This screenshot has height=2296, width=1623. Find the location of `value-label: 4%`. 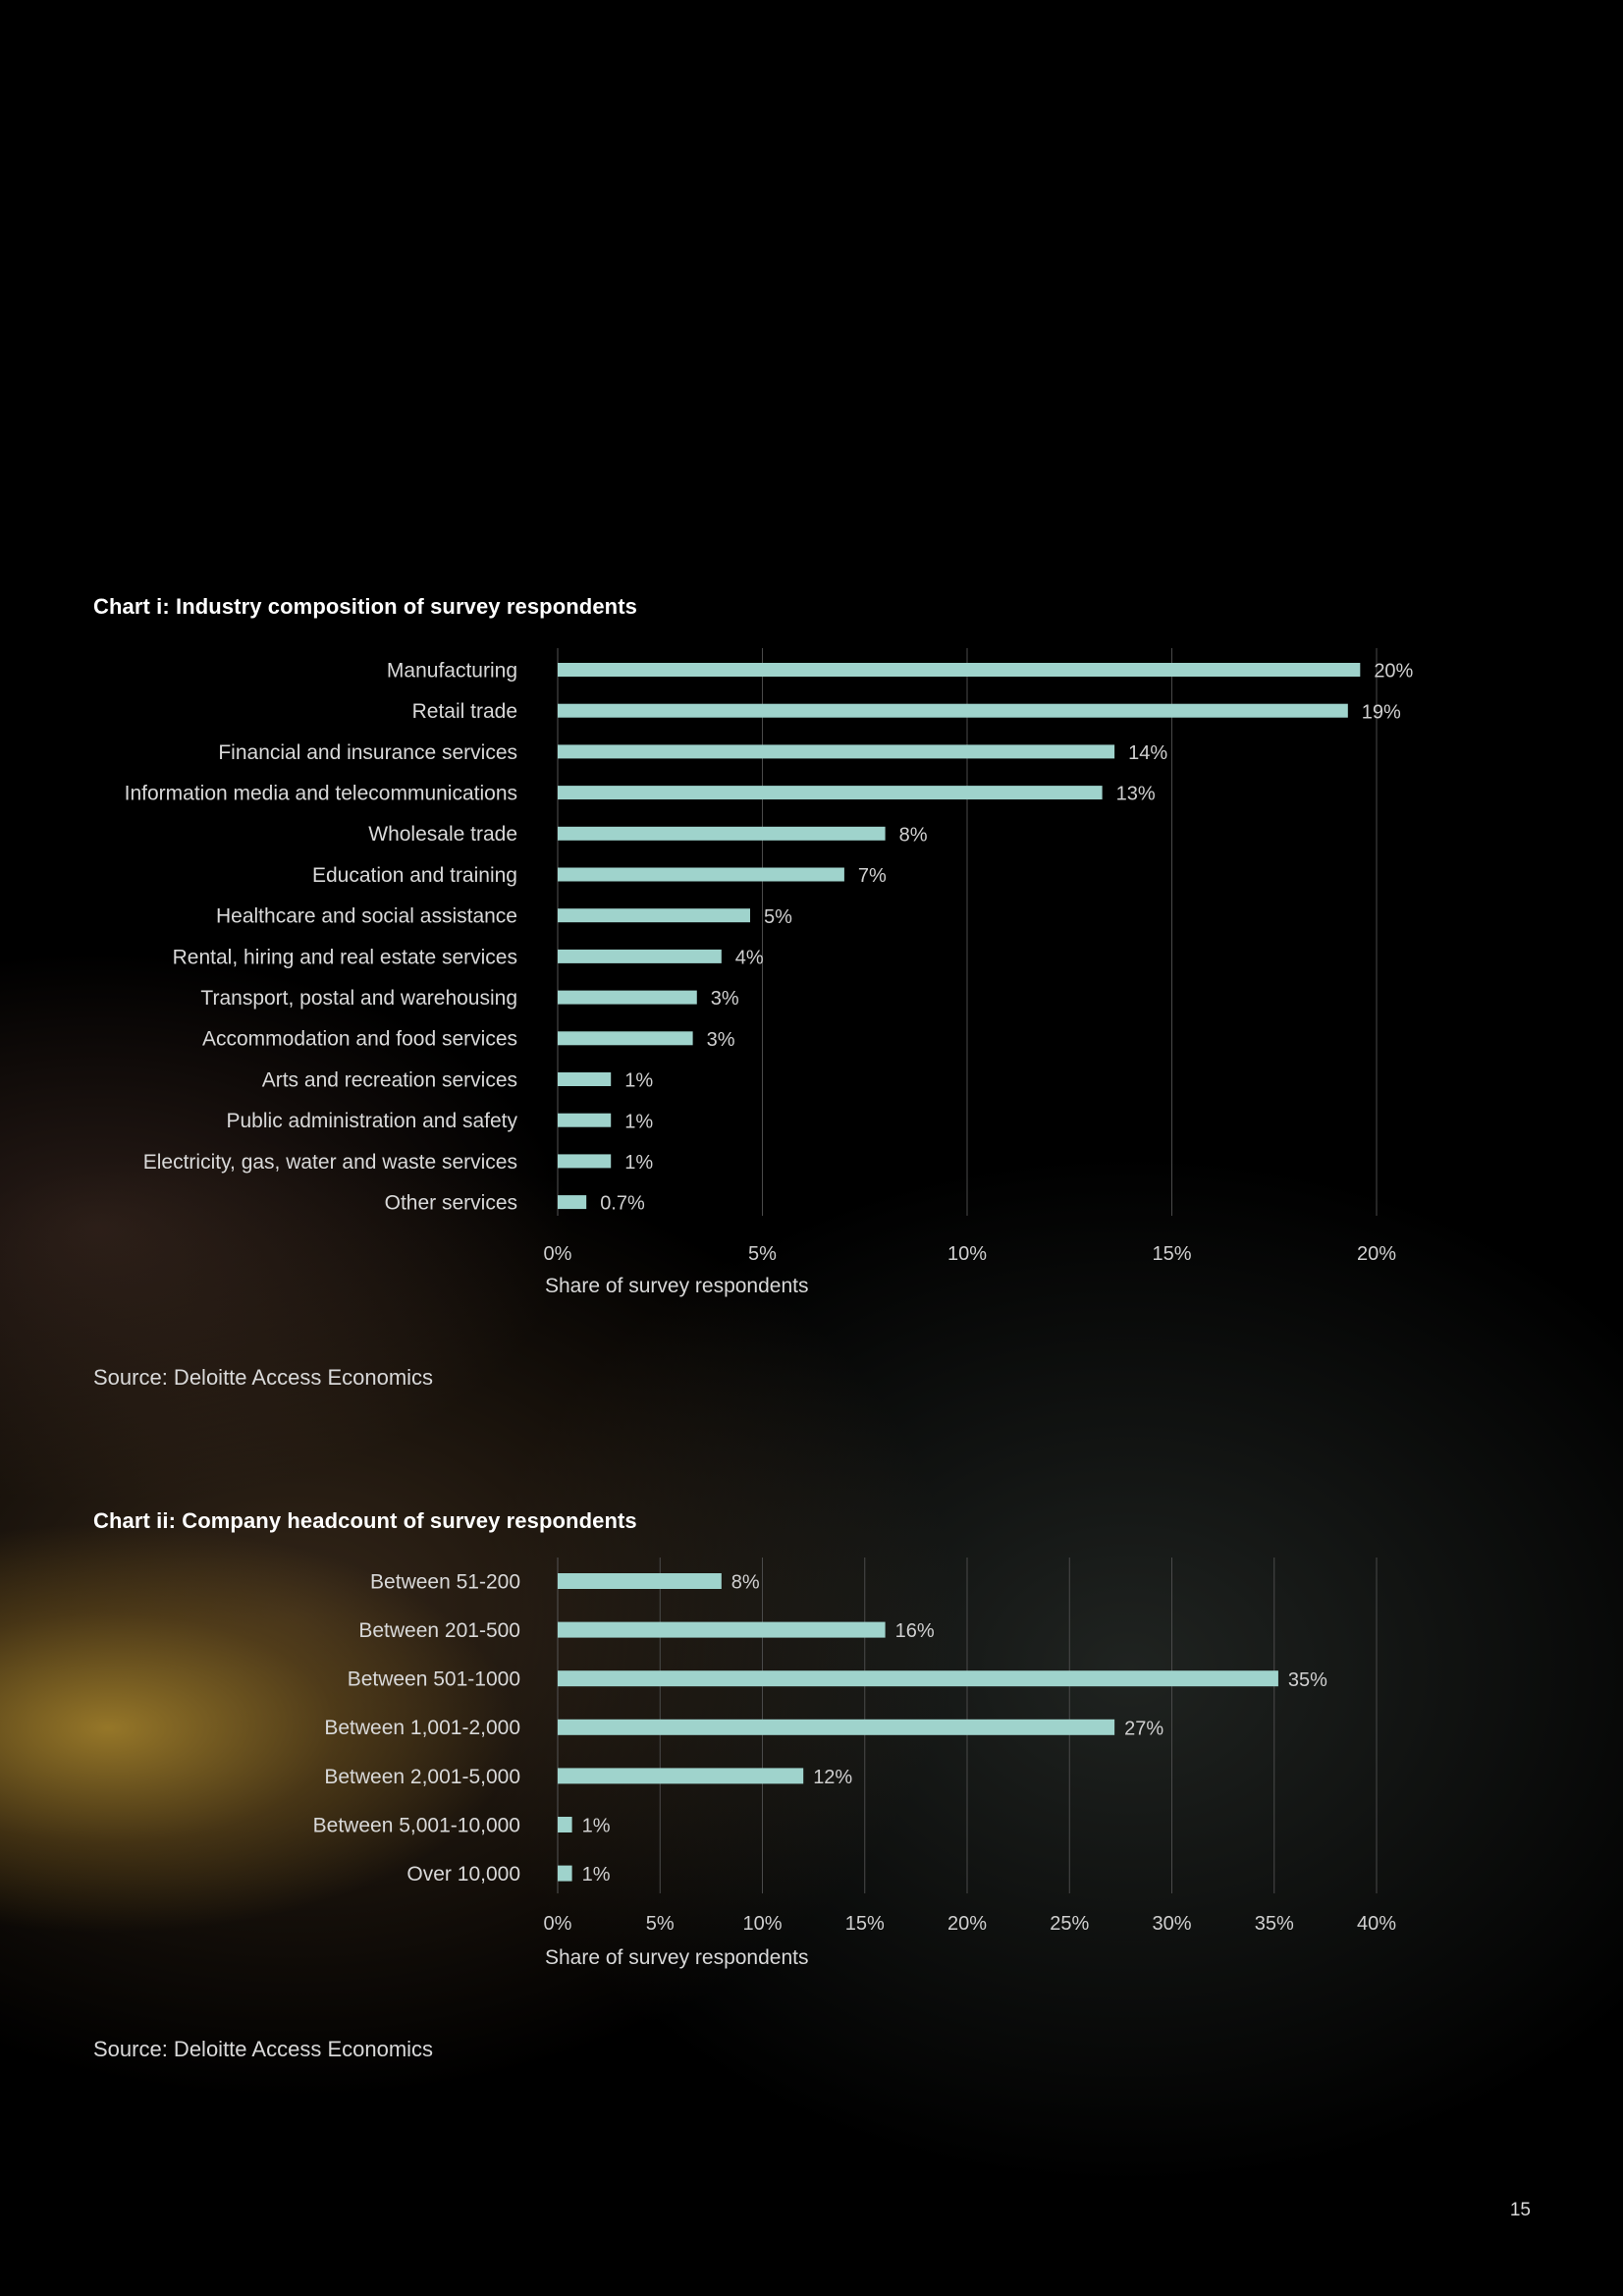

value-label: 4% is located at coordinates (749, 958).